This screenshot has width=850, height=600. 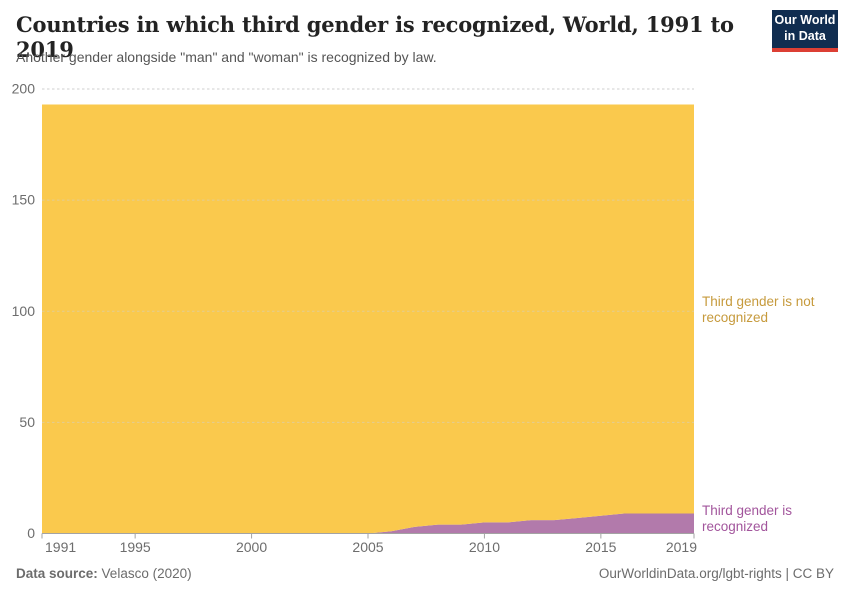 What do you see at coordinates (60, 547) in the screenshot?
I see `x-tick-label-1991: 1991` at bounding box center [60, 547].